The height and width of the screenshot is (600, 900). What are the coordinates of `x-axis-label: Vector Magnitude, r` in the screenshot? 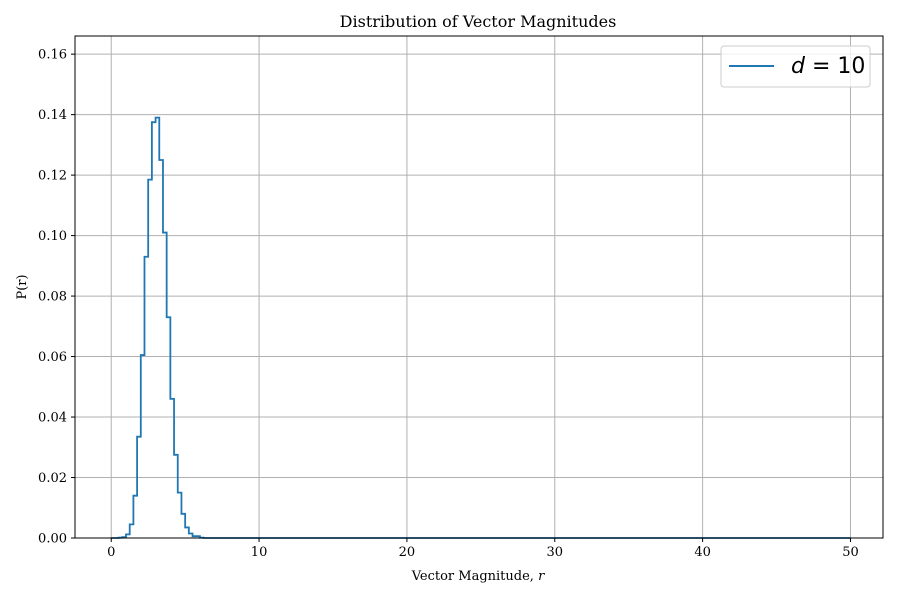 It's located at (478, 576).